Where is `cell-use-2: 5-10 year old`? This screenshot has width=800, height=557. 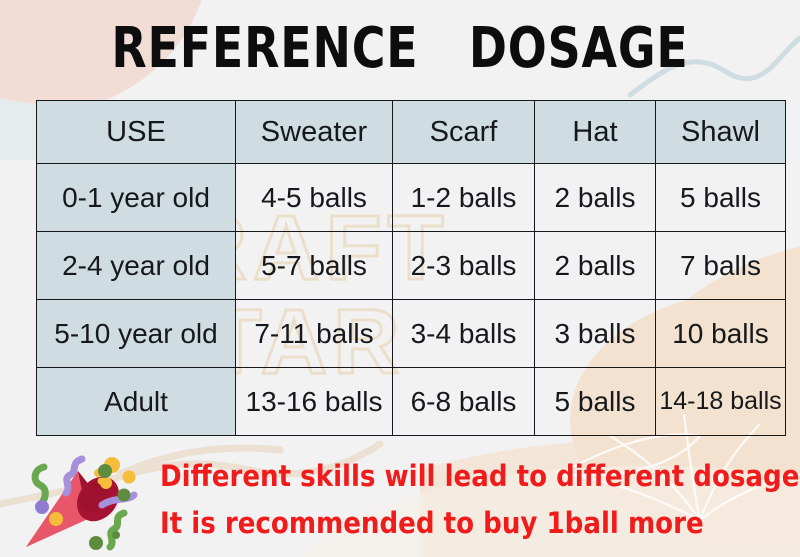 cell-use-2: 5-10 year old is located at coordinates (136, 333).